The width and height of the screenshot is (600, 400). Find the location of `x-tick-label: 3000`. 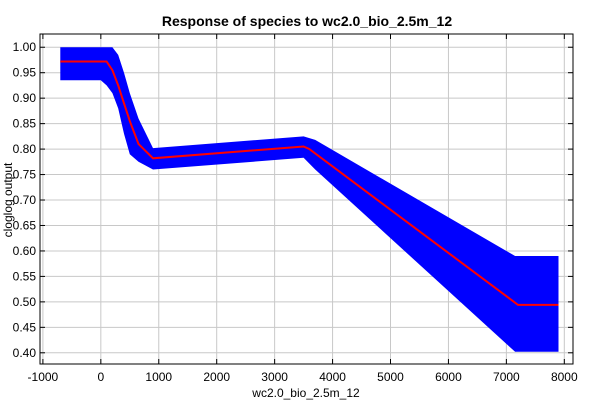

x-tick-label: 3000 is located at coordinates (274, 377).